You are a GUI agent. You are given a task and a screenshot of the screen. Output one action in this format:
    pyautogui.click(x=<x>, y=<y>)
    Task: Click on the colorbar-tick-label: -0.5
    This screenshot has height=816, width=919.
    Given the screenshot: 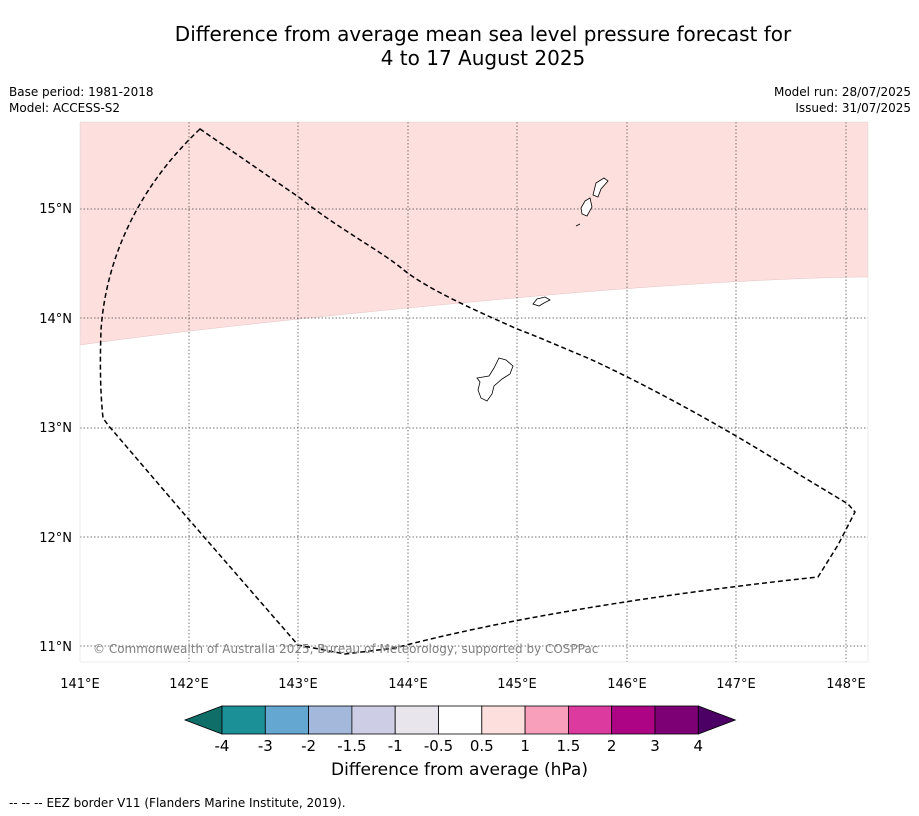 What is the action you would take?
    pyautogui.click(x=438, y=746)
    